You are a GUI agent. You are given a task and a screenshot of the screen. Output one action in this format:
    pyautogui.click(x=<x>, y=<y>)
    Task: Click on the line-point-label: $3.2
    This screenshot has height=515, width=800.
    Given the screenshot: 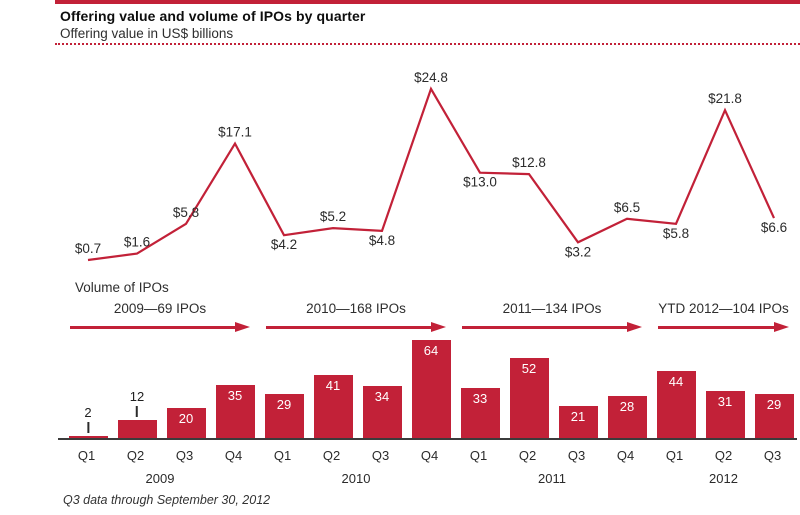 What is the action you would take?
    pyautogui.click(x=578, y=251)
    